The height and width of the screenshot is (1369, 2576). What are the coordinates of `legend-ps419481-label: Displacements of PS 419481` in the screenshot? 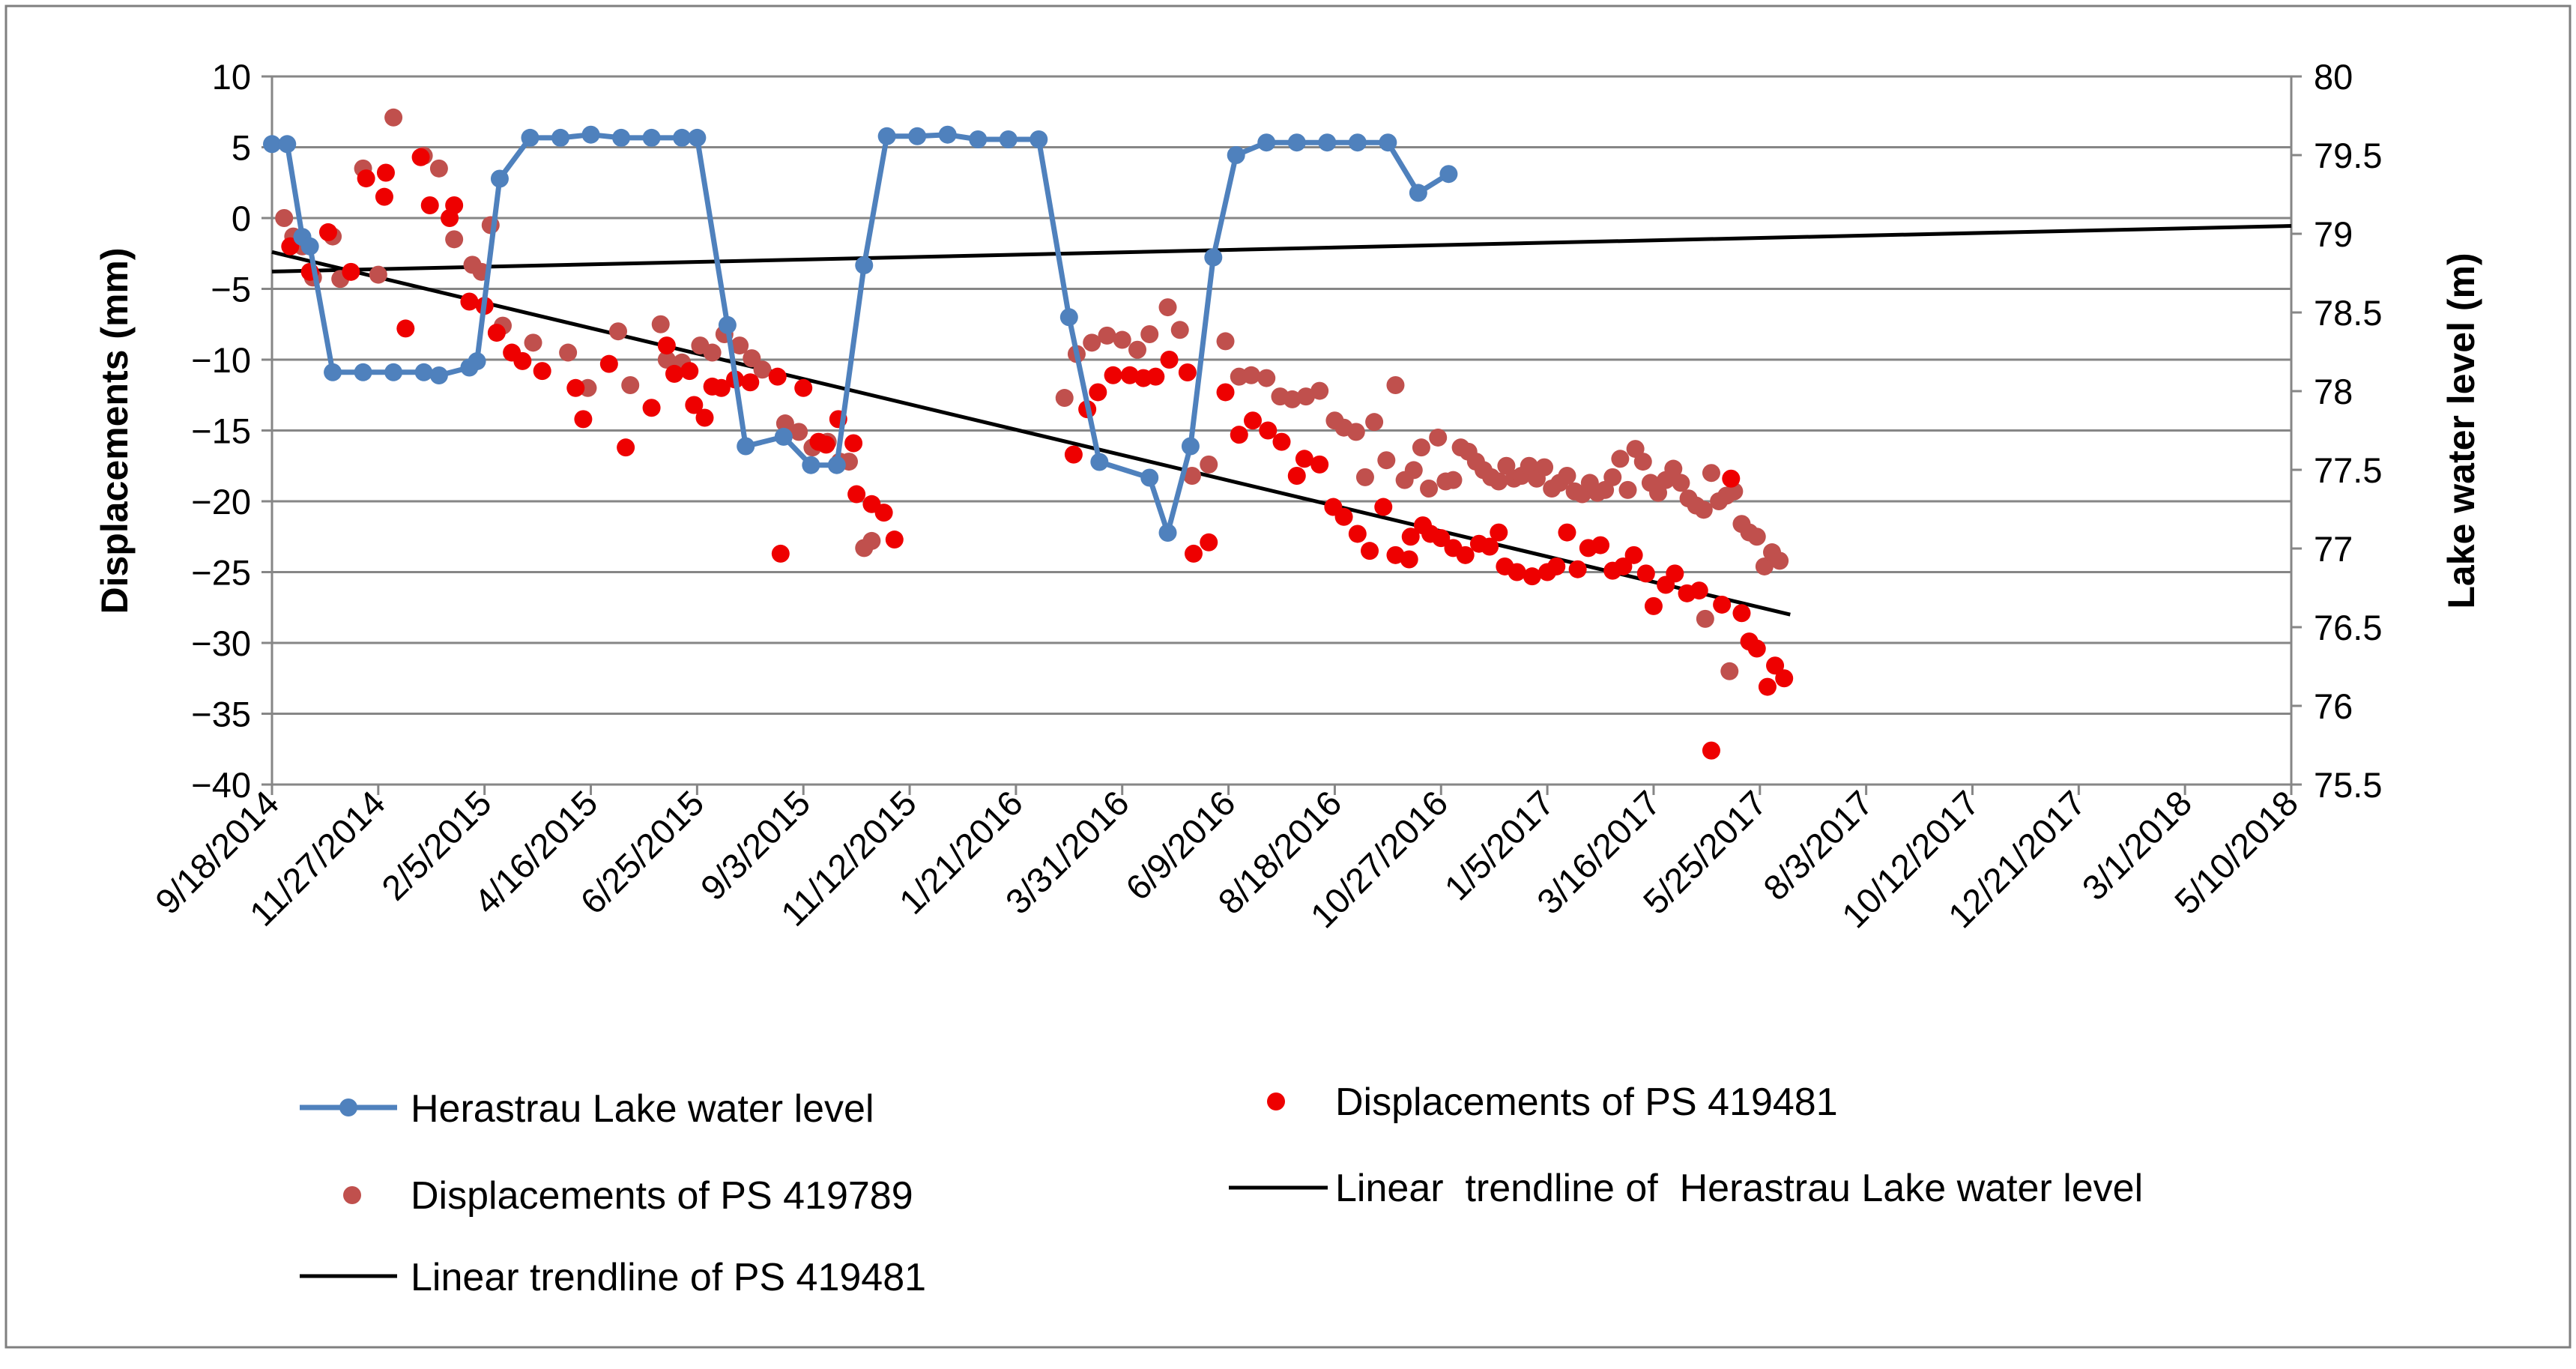 It's located at (1586, 1103).